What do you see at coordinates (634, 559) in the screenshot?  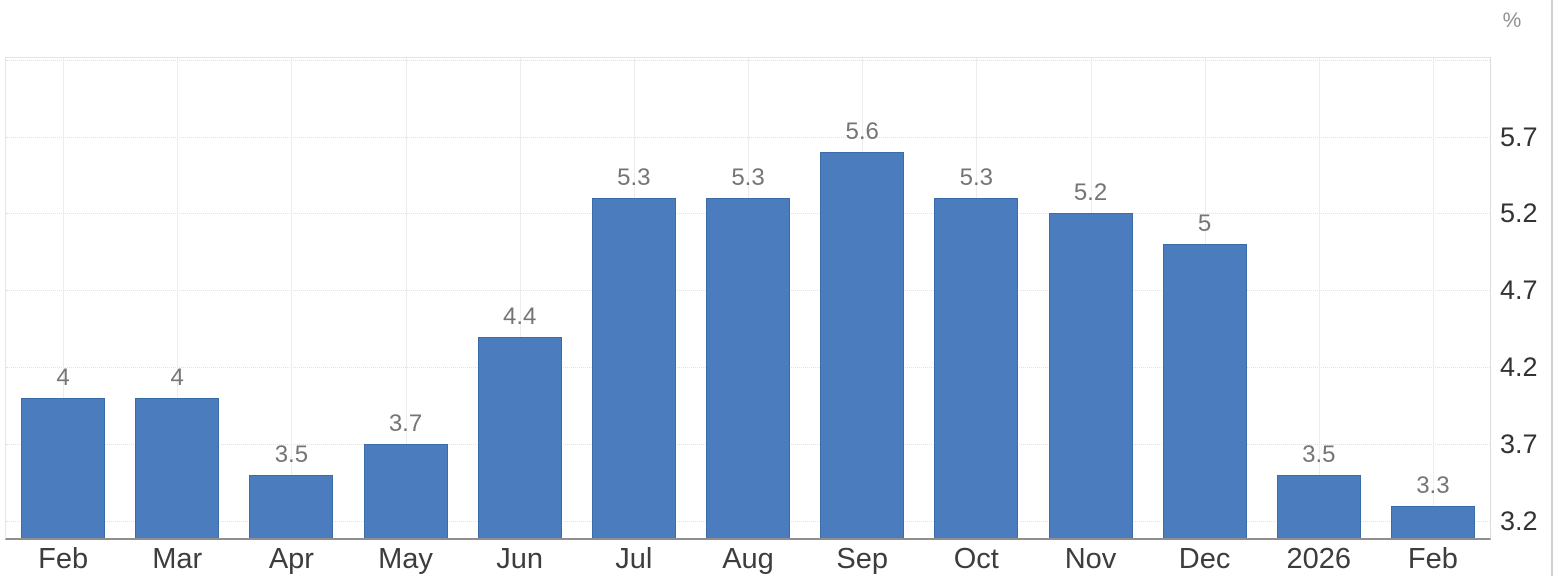 I see `x-axis-label: Jul` at bounding box center [634, 559].